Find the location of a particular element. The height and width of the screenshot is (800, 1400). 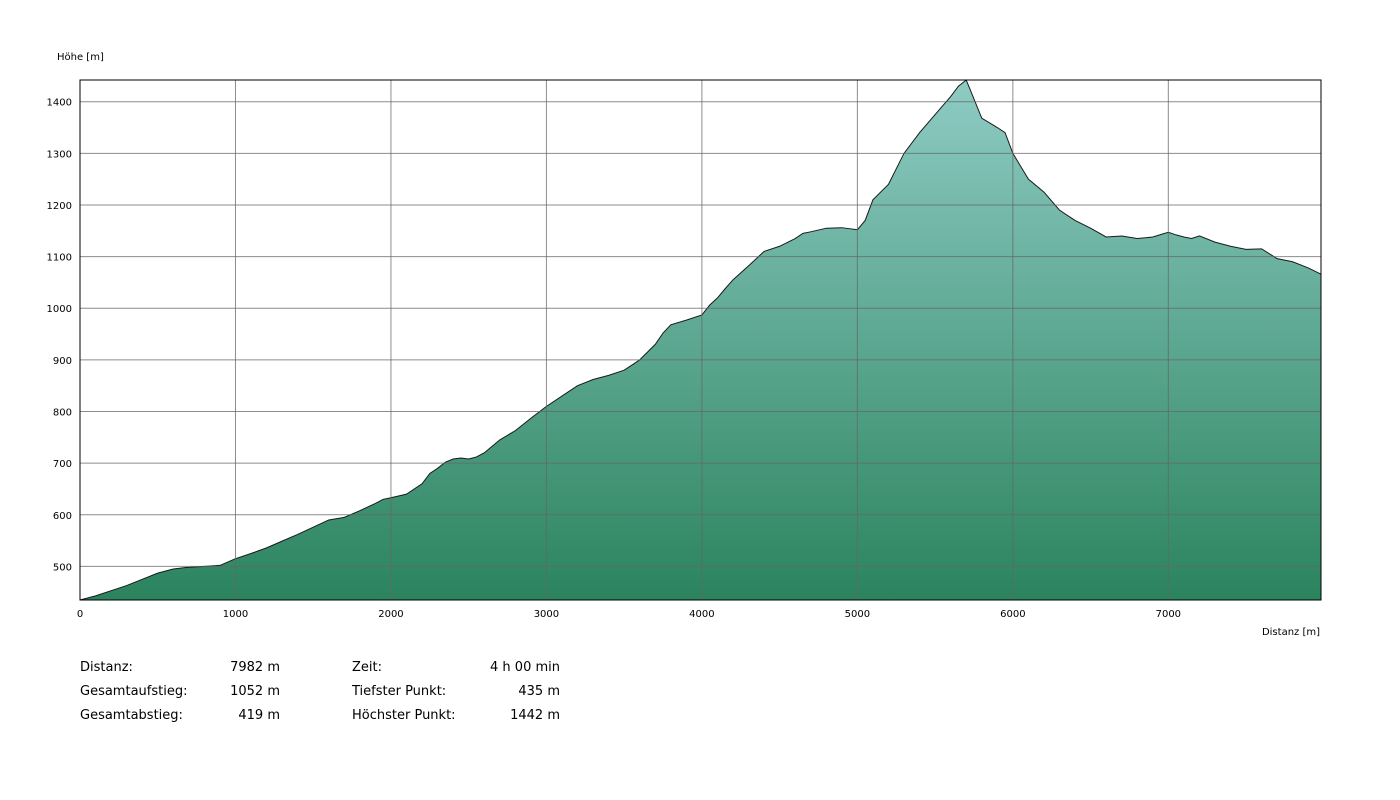

stat-value-total-ascent: 1052 m is located at coordinates (255, 691).